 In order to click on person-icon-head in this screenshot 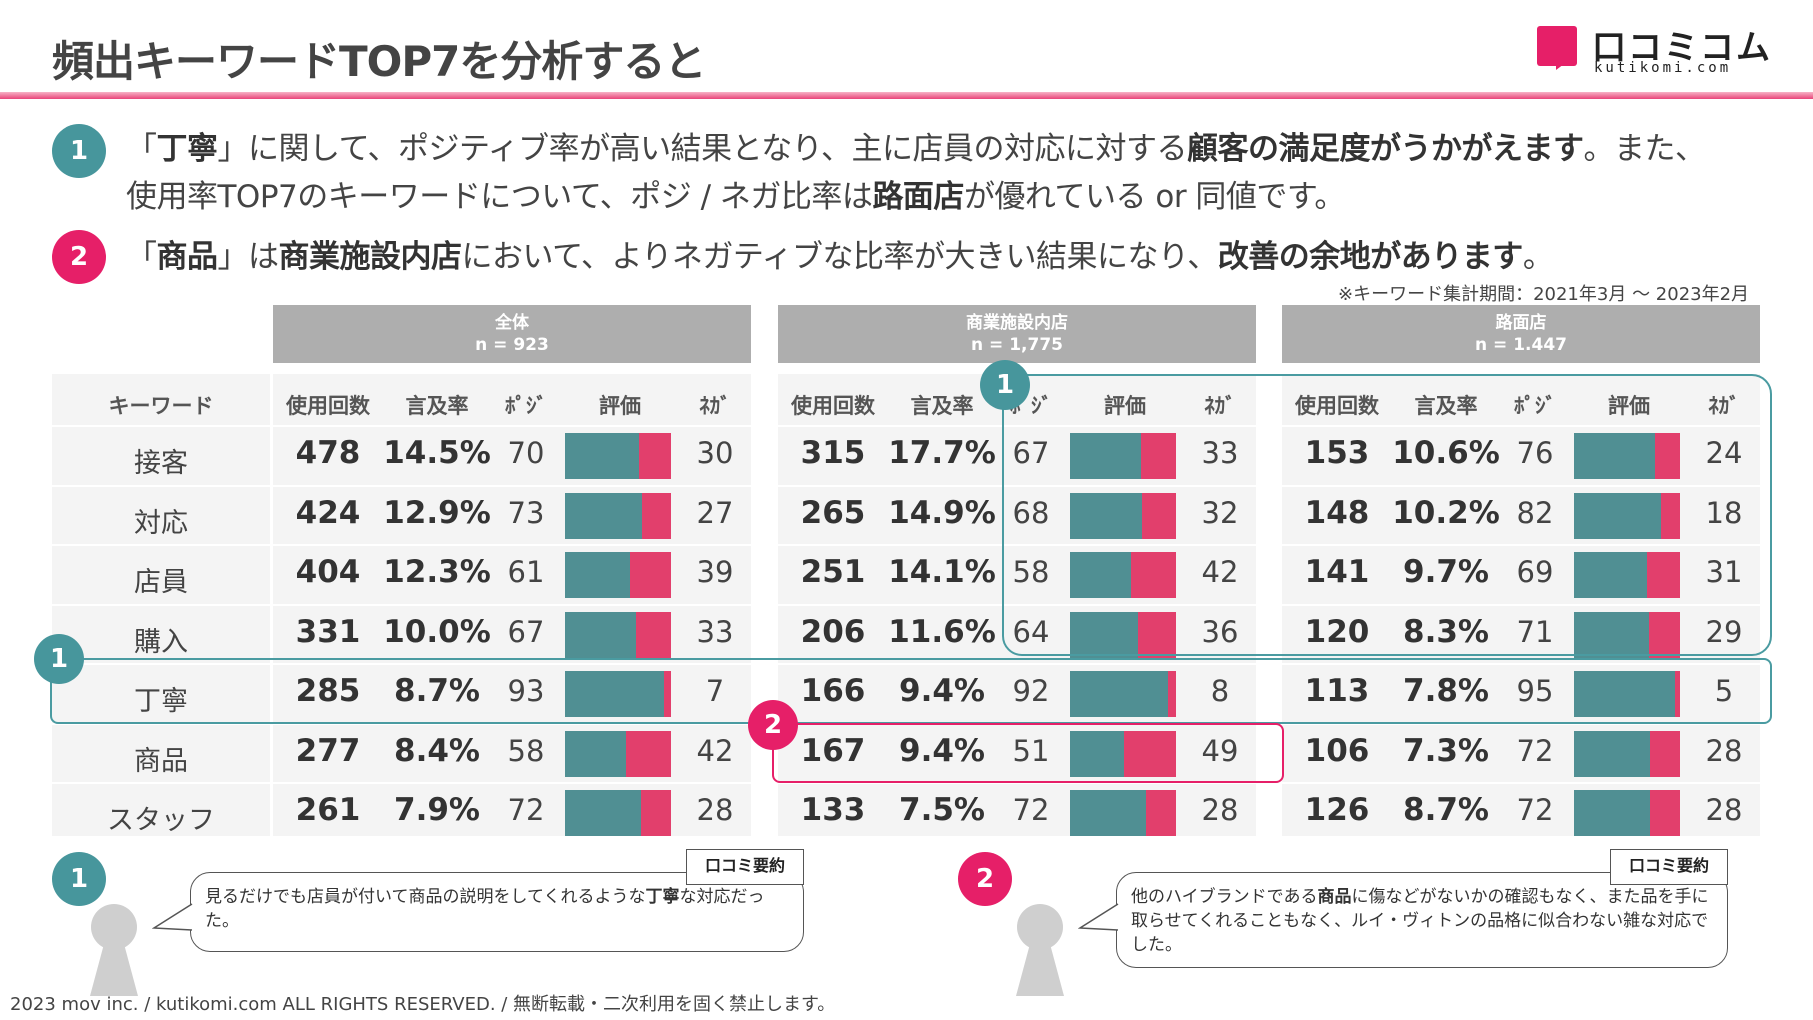, I will do `click(114, 927)`.